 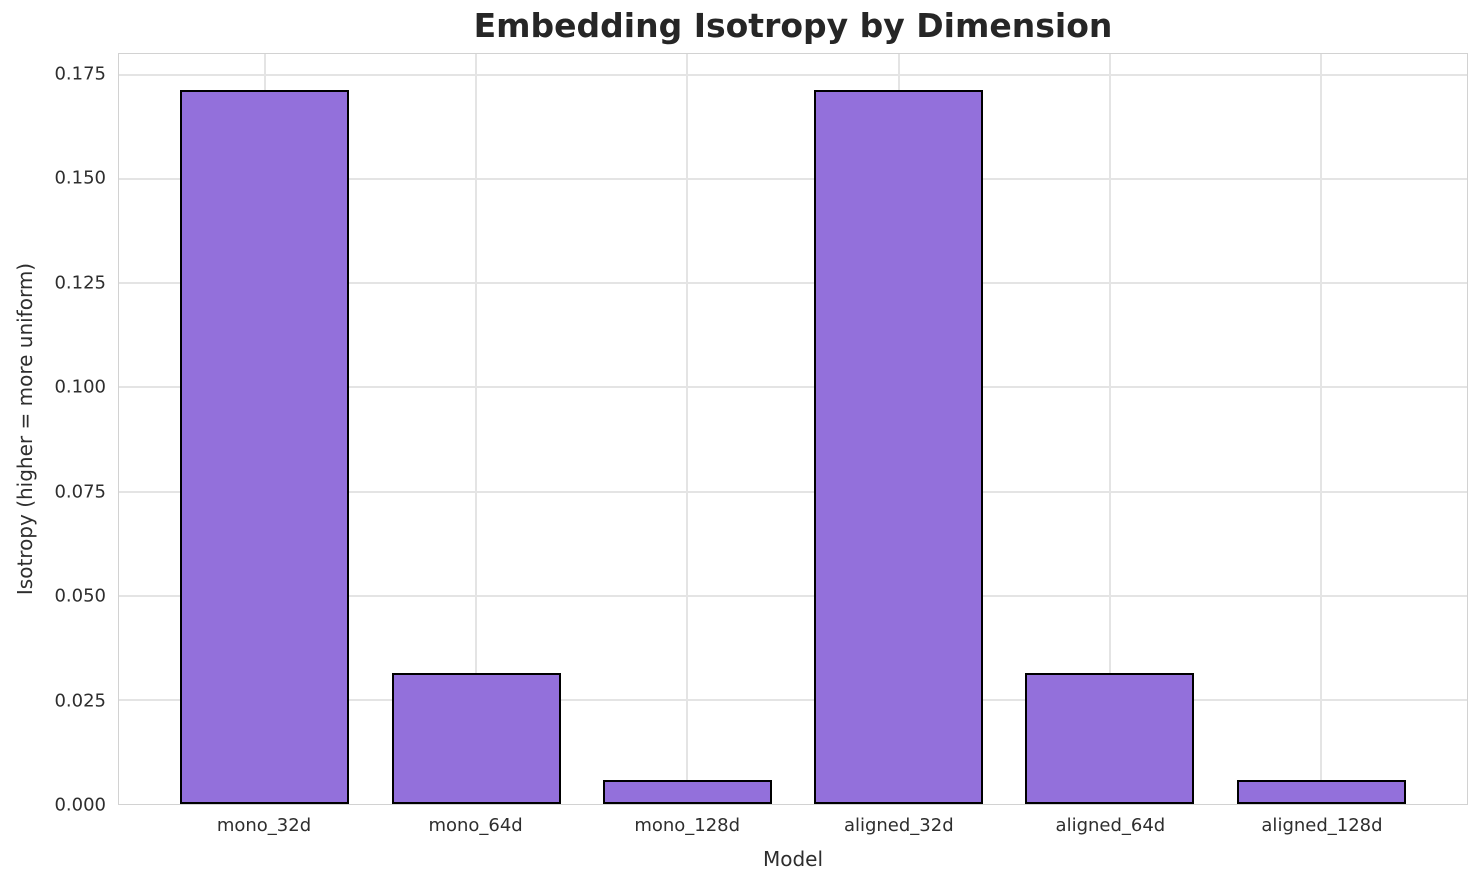 I want to click on gridline-x-mono_128d, so click(x=687, y=429).